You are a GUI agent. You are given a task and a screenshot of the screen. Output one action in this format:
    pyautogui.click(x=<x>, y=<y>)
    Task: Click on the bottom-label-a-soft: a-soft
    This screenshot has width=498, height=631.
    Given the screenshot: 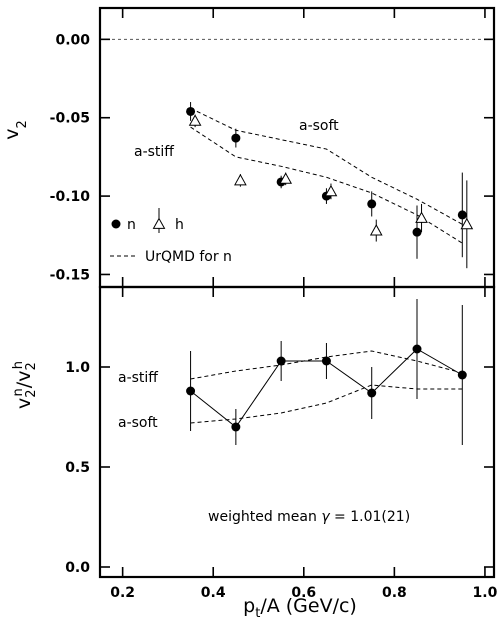 What is the action you would take?
    pyautogui.click(x=138, y=423)
    